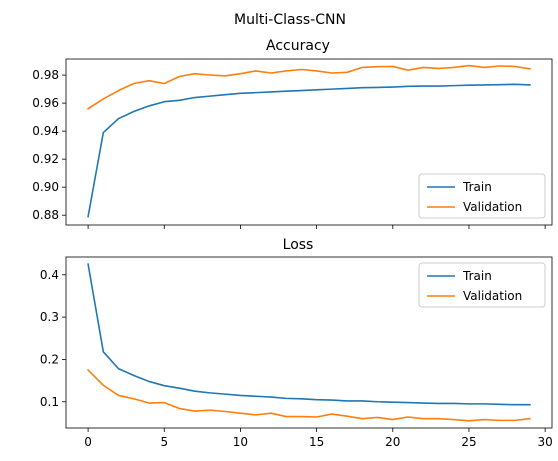  I want to click on accuracy-y-tick-label: 0.88, so click(45, 215).